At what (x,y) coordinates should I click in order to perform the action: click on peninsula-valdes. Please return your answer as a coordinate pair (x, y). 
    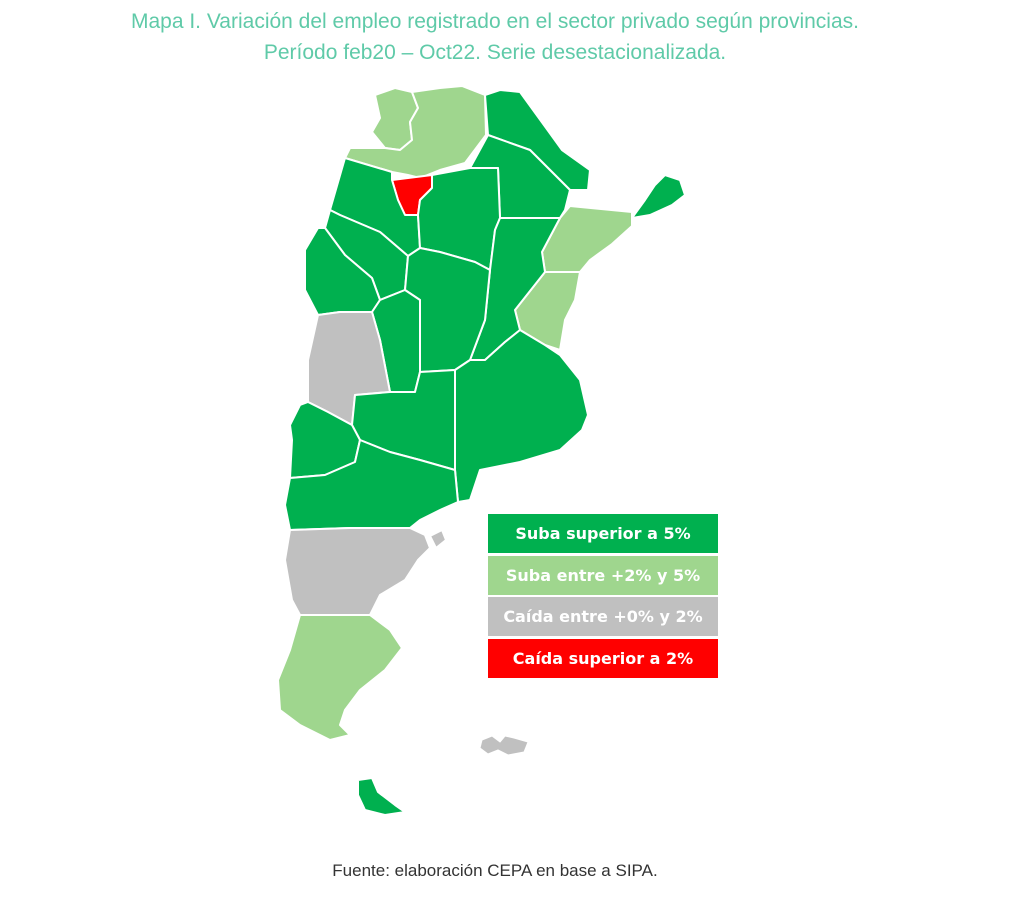
    Looking at the image, I should click on (438, 539).